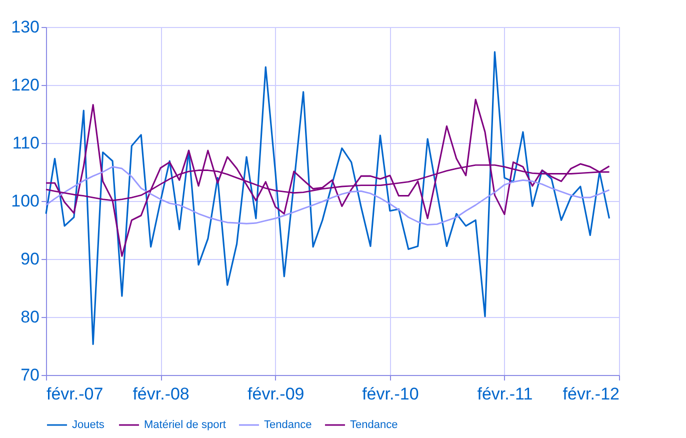 The image size is (686, 438). Describe the element at coordinates (75, 394) in the screenshot. I see `x-tick-label: févr.-07` at that location.